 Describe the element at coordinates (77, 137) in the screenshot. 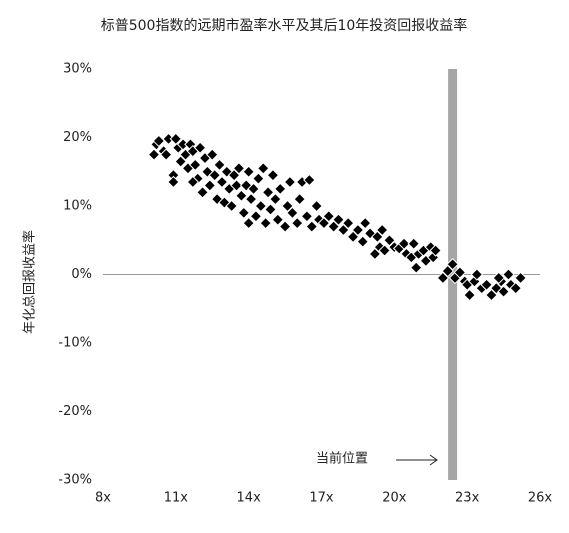

I see `y-tick-label: 20%` at that location.